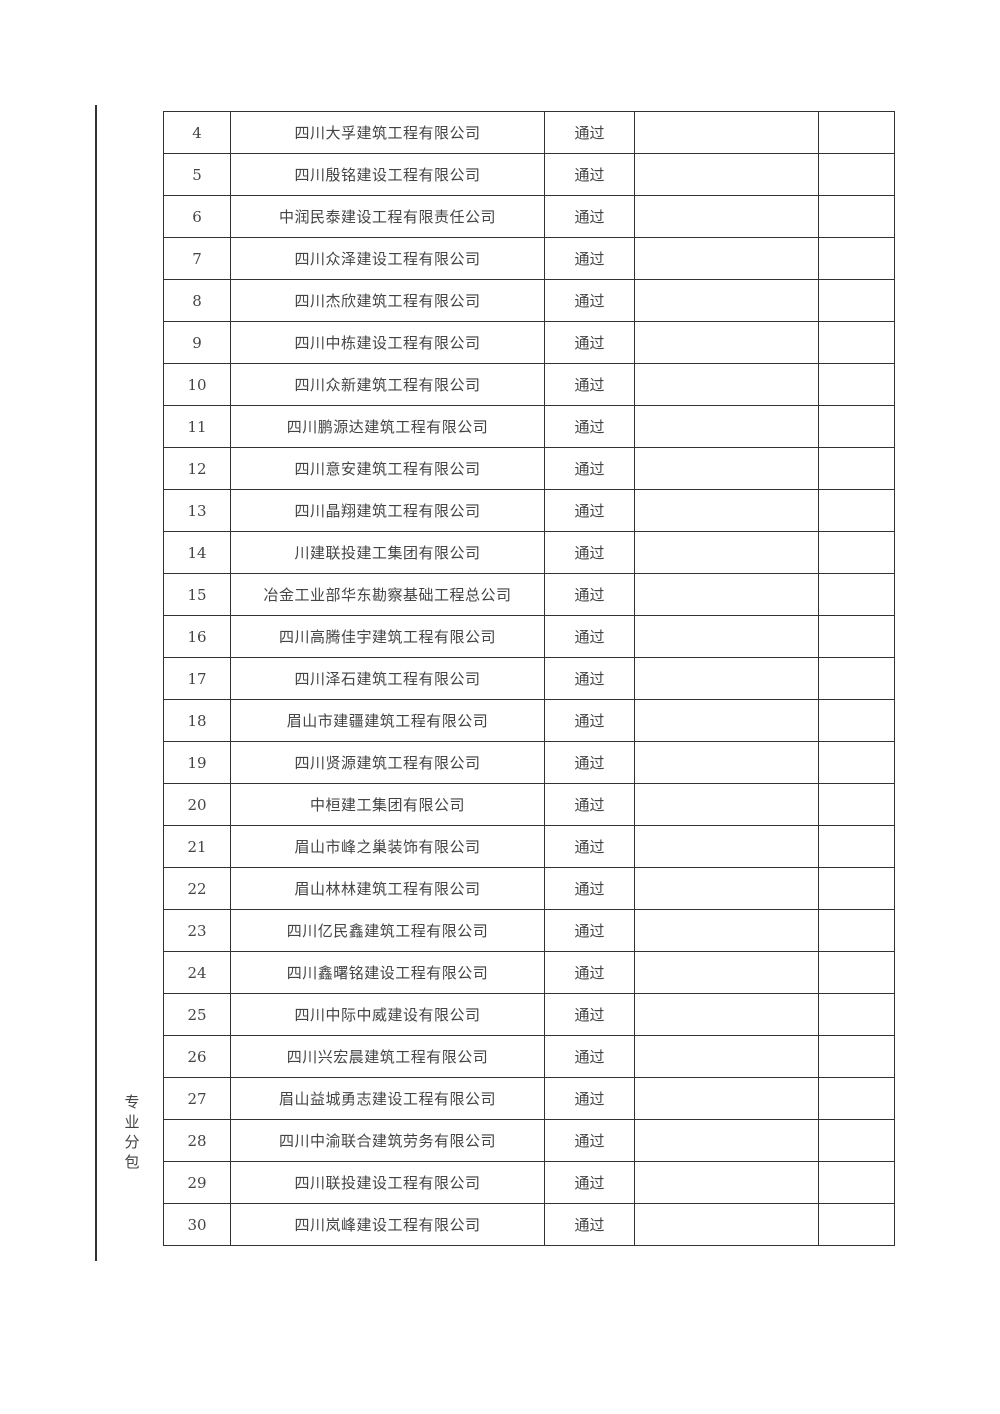 The width and height of the screenshot is (1000, 1414). I want to click on row-number: 9, so click(197, 342).